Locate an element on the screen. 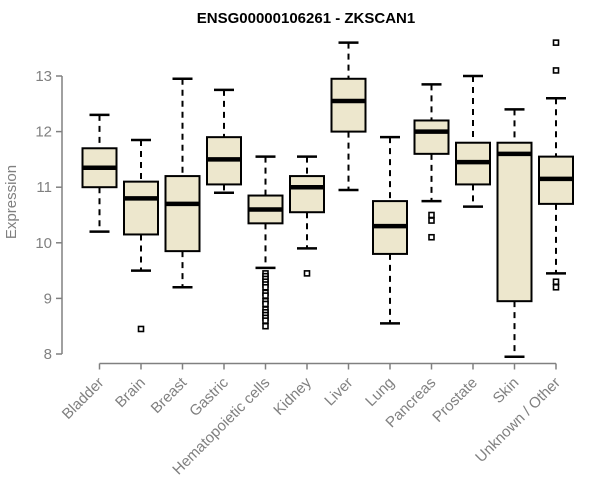 This screenshot has height=500, width=600. x-tick-label: Lung is located at coordinates (380, 392).